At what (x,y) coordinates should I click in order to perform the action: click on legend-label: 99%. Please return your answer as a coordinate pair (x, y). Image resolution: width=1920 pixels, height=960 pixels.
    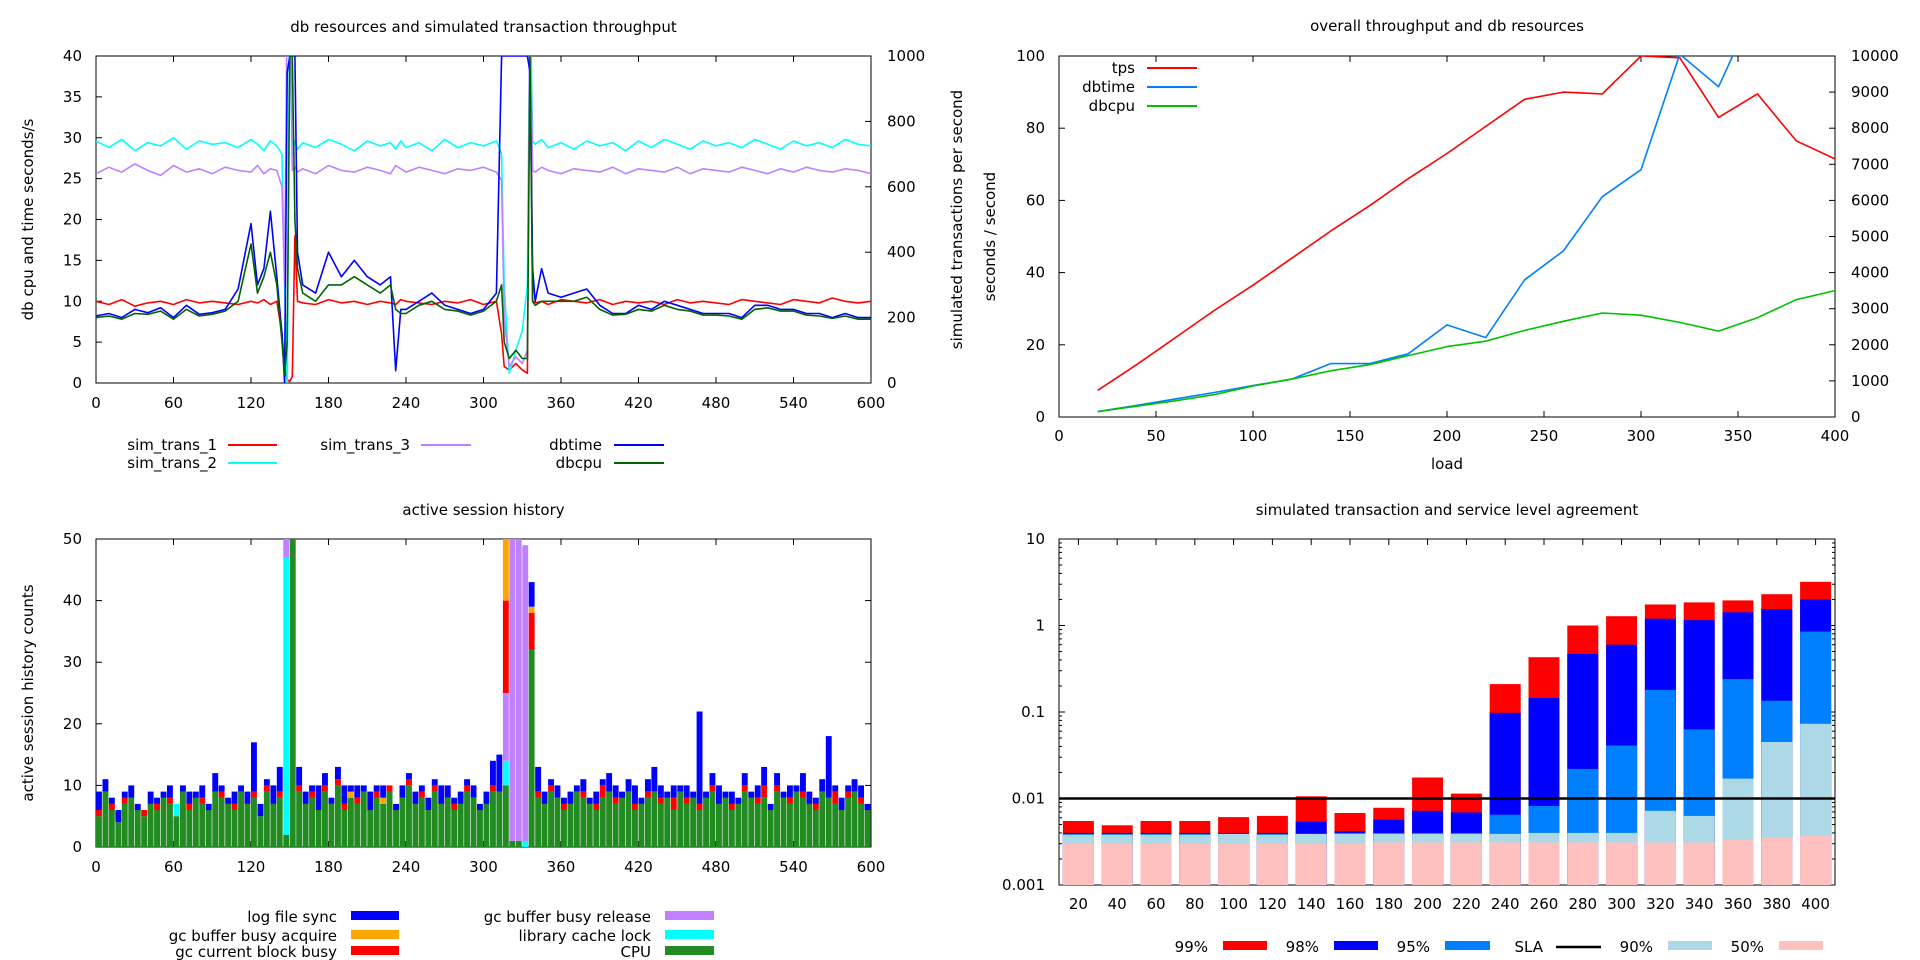
    Looking at the image, I should click on (1191, 947).